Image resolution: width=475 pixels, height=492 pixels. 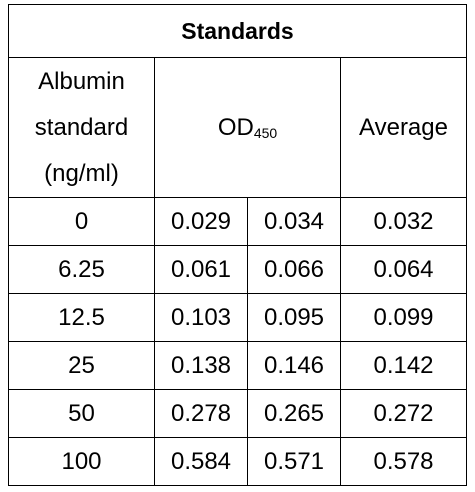 What do you see at coordinates (403, 127) in the screenshot?
I see `average-header: Average` at bounding box center [403, 127].